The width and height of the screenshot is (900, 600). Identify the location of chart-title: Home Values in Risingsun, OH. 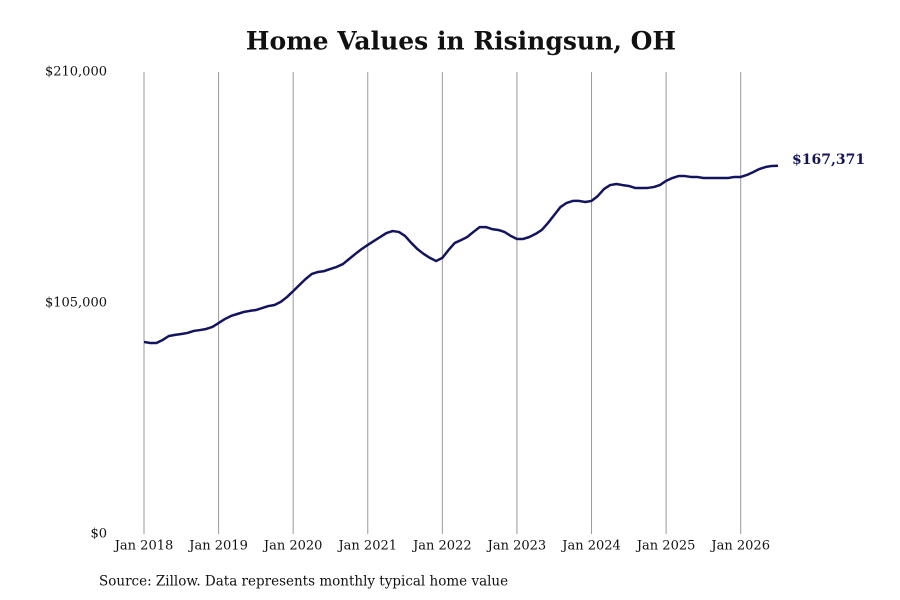
(461, 41).